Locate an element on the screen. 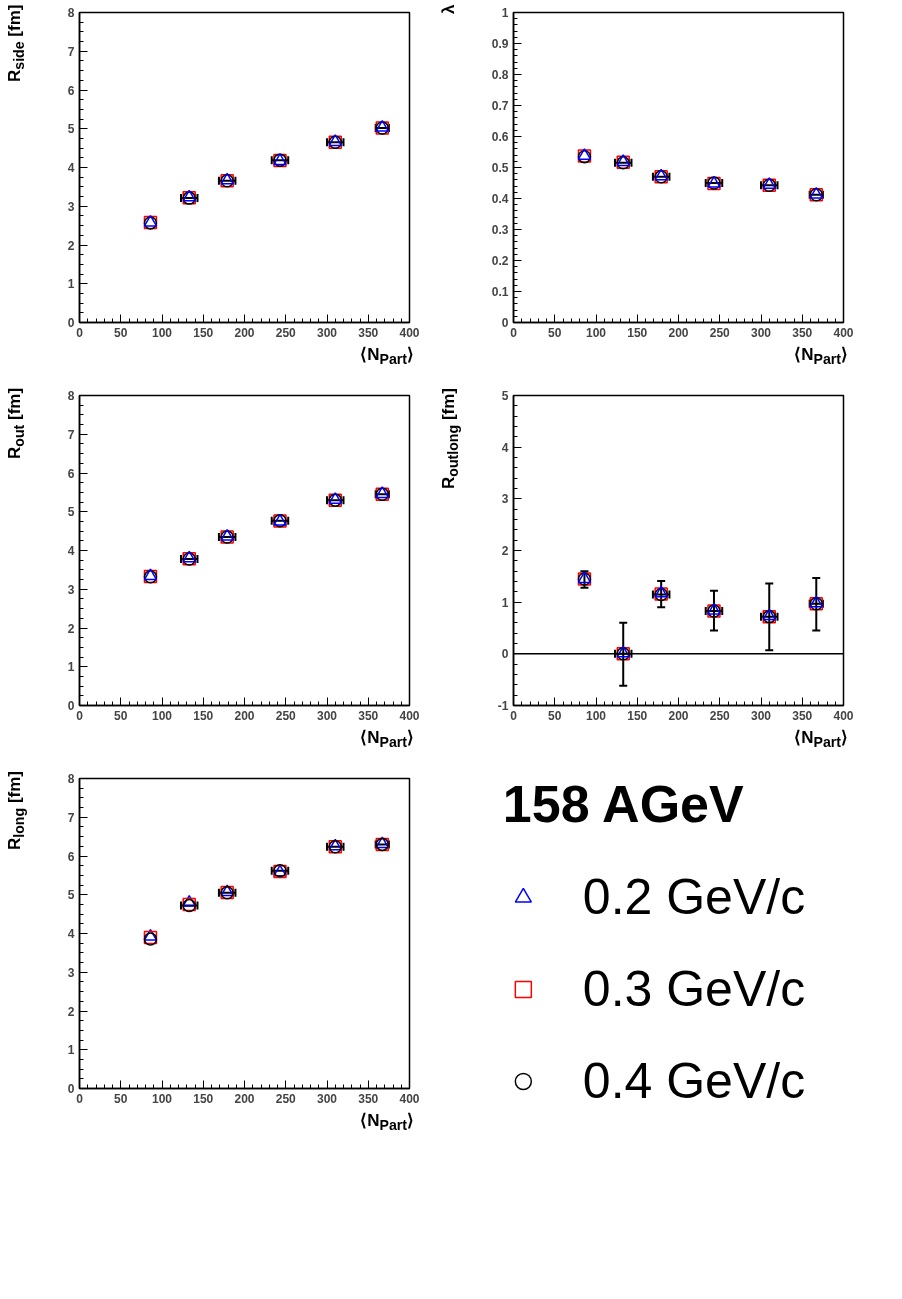 The width and height of the screenshot is (902, 1299). legend-label: 0.3 GeV/c is located at coordinates (694, 989).